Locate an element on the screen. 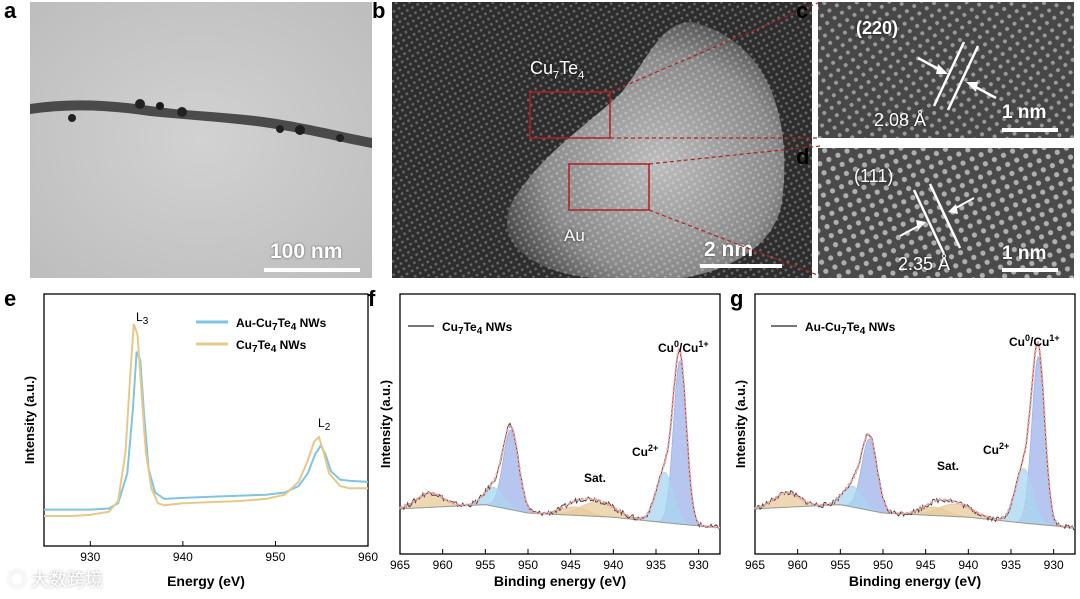  legend-label-au-cu7te4: Au-Cu7Te4 NWs is located at coordinates (281, 324).